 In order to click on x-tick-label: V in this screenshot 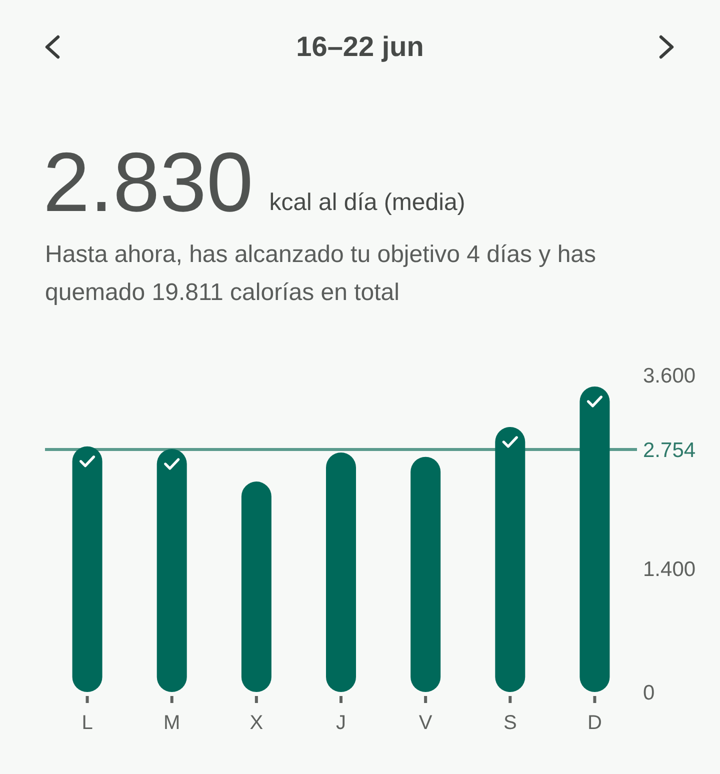, I will do `click(425, 723)`.